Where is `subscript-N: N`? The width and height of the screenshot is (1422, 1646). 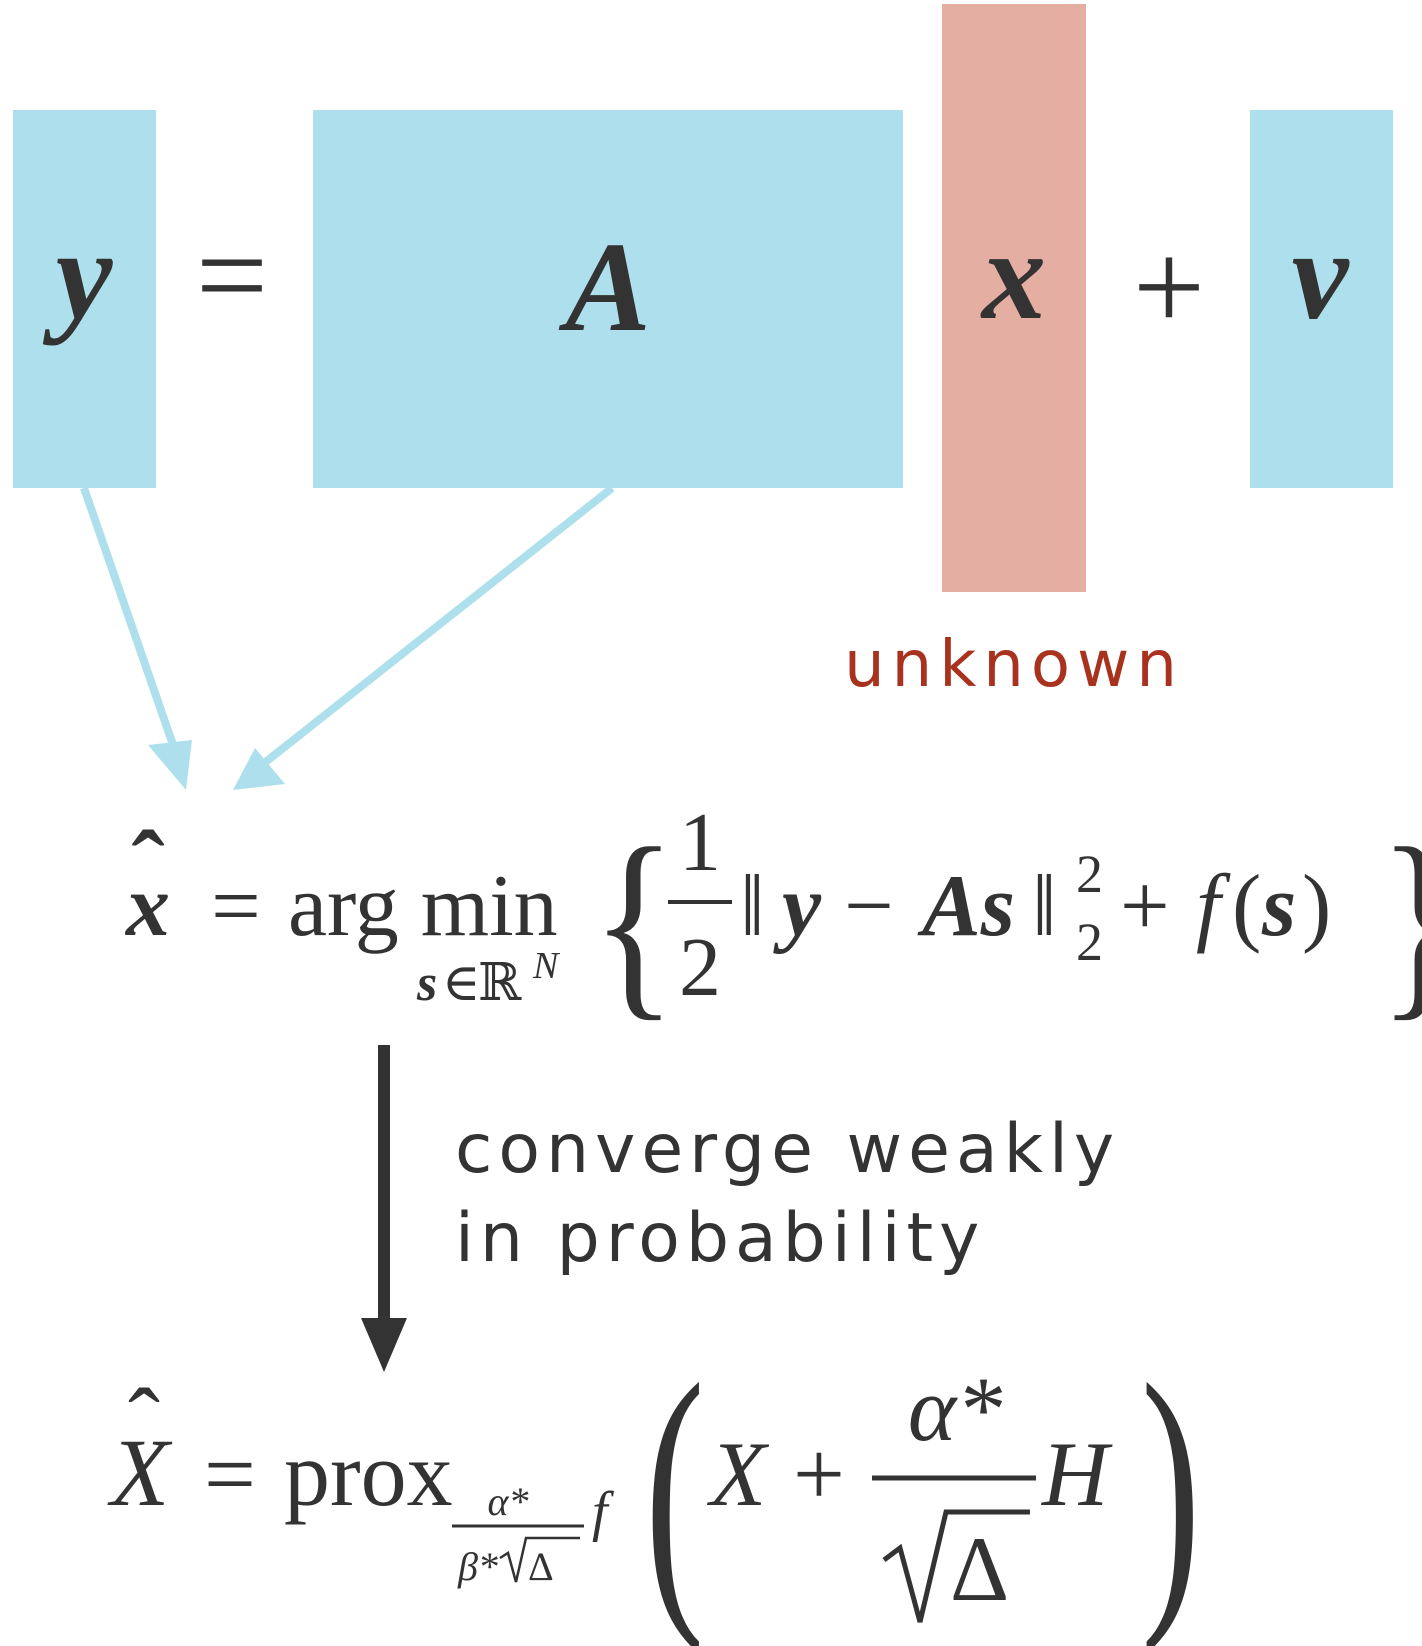 subscript-N: N is located at coordinates (546, 966).